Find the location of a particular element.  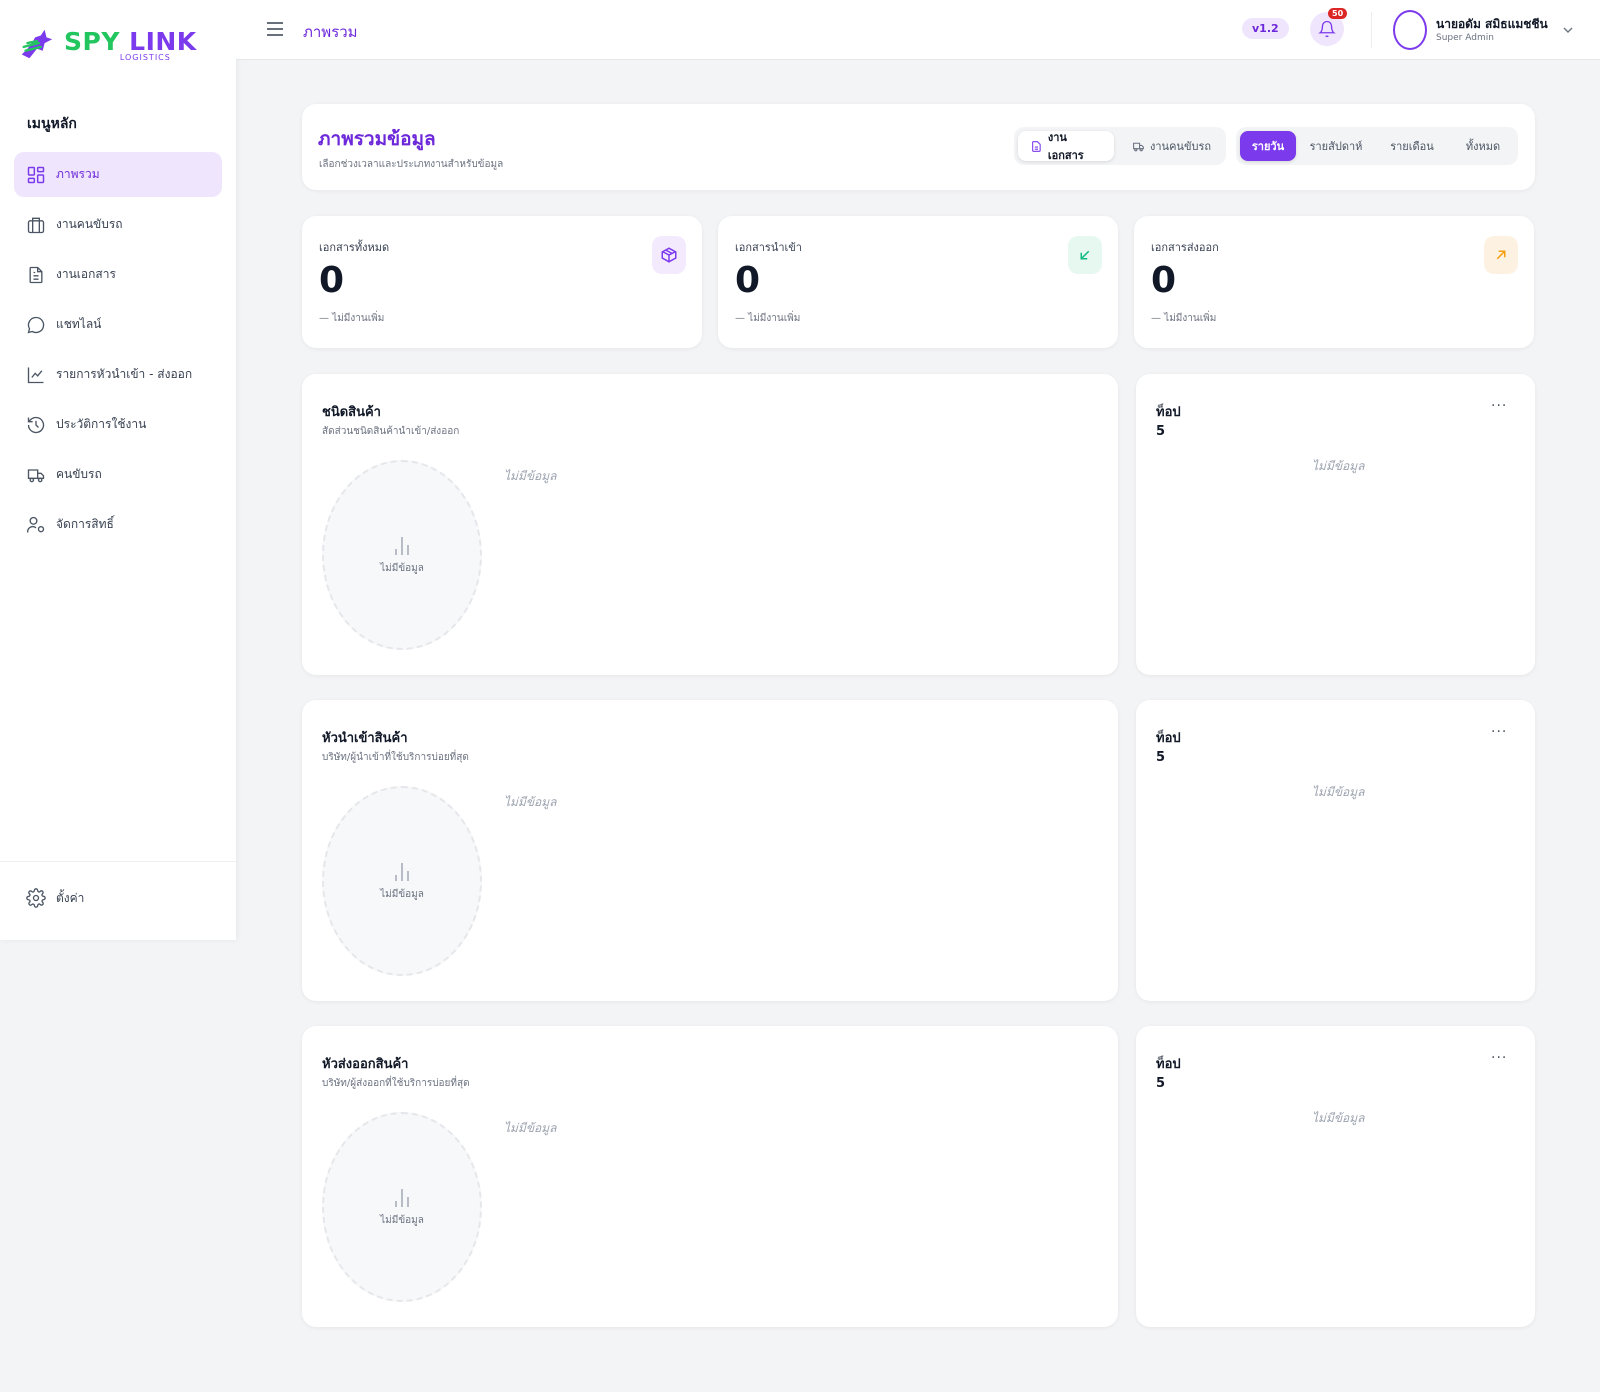

top-card-product-types: ท็อป 5 ··· ไม่มีข้อมูล is located at coordinates (1335, 524).